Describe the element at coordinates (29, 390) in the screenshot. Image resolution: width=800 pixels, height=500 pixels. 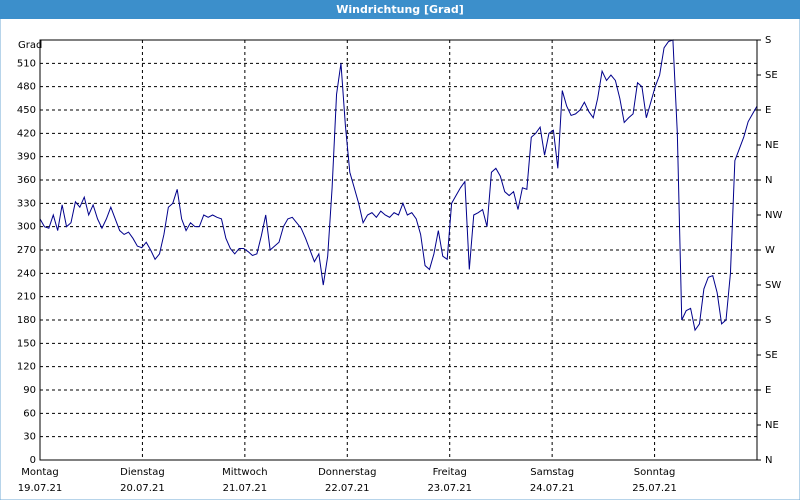
I see `y-tick-label: 90` at that location.